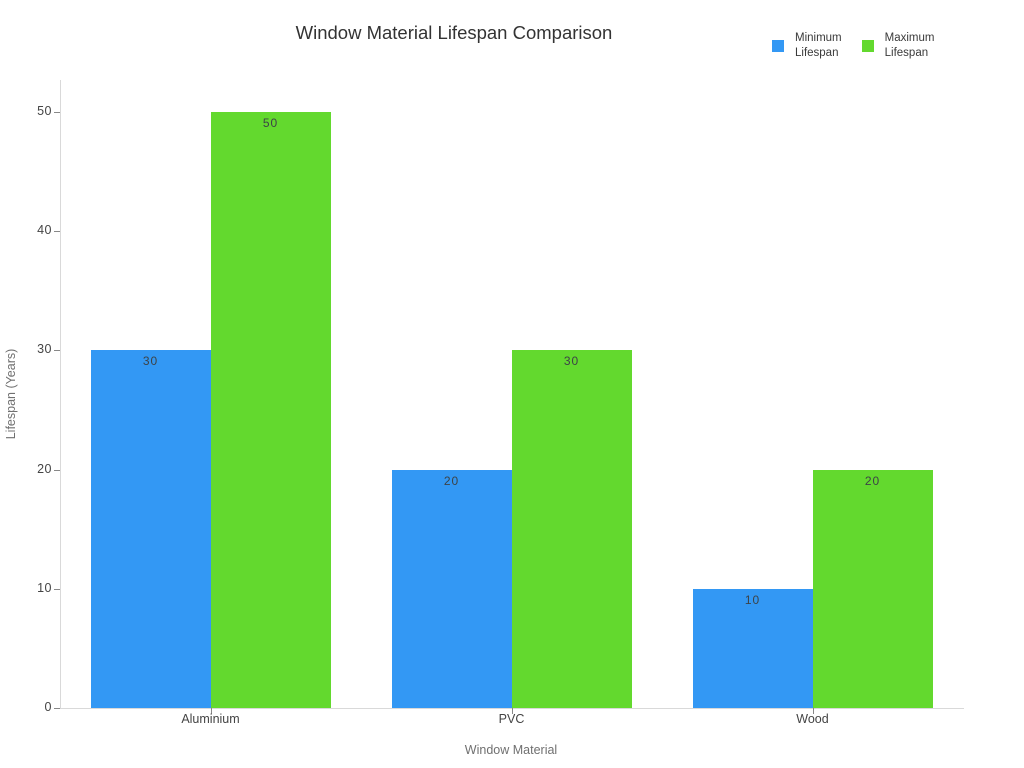 This screenshot has height=768, width=1024. Describe the element at coordinates (451, 480) in the screenshot. I see `bar-value-minimum-lifespan-pvc: 20` at that location.